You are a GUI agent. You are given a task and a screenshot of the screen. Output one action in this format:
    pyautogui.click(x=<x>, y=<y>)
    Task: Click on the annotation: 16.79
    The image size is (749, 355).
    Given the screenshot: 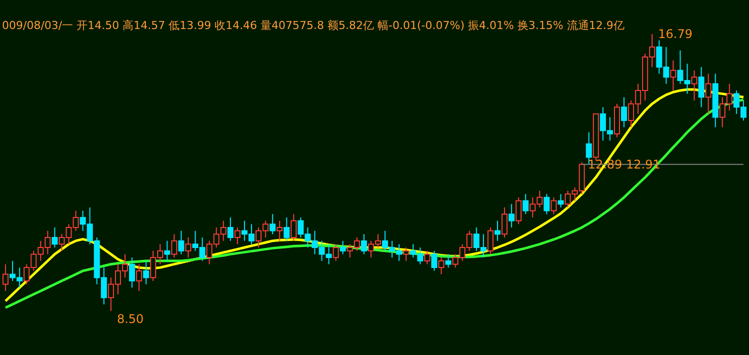 What is the action you would take?
    pyautogui.click(x=675, y=34)
    